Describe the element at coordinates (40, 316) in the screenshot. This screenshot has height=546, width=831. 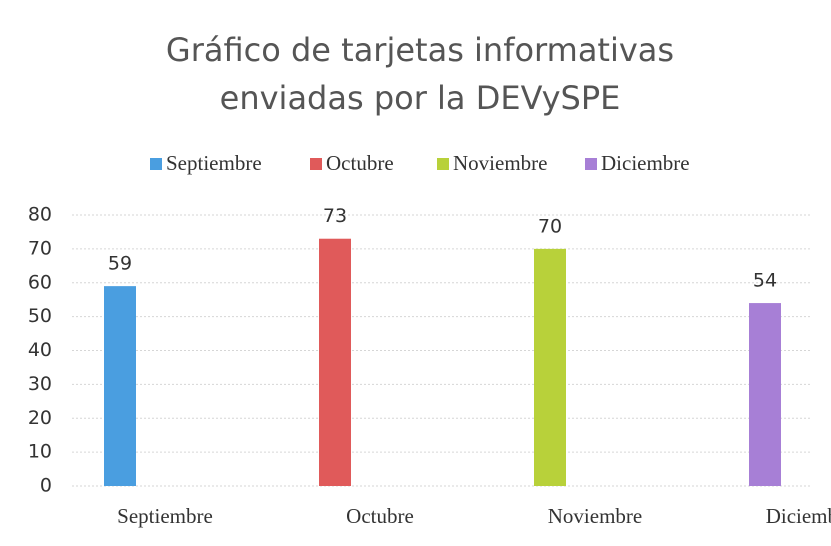
I see `y-tick-label: 50` at that location.